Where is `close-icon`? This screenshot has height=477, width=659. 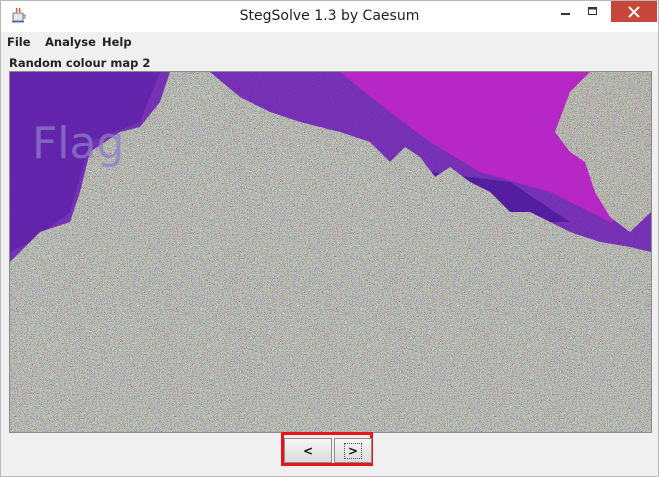 close-icon is located at coordinates (634, 11).